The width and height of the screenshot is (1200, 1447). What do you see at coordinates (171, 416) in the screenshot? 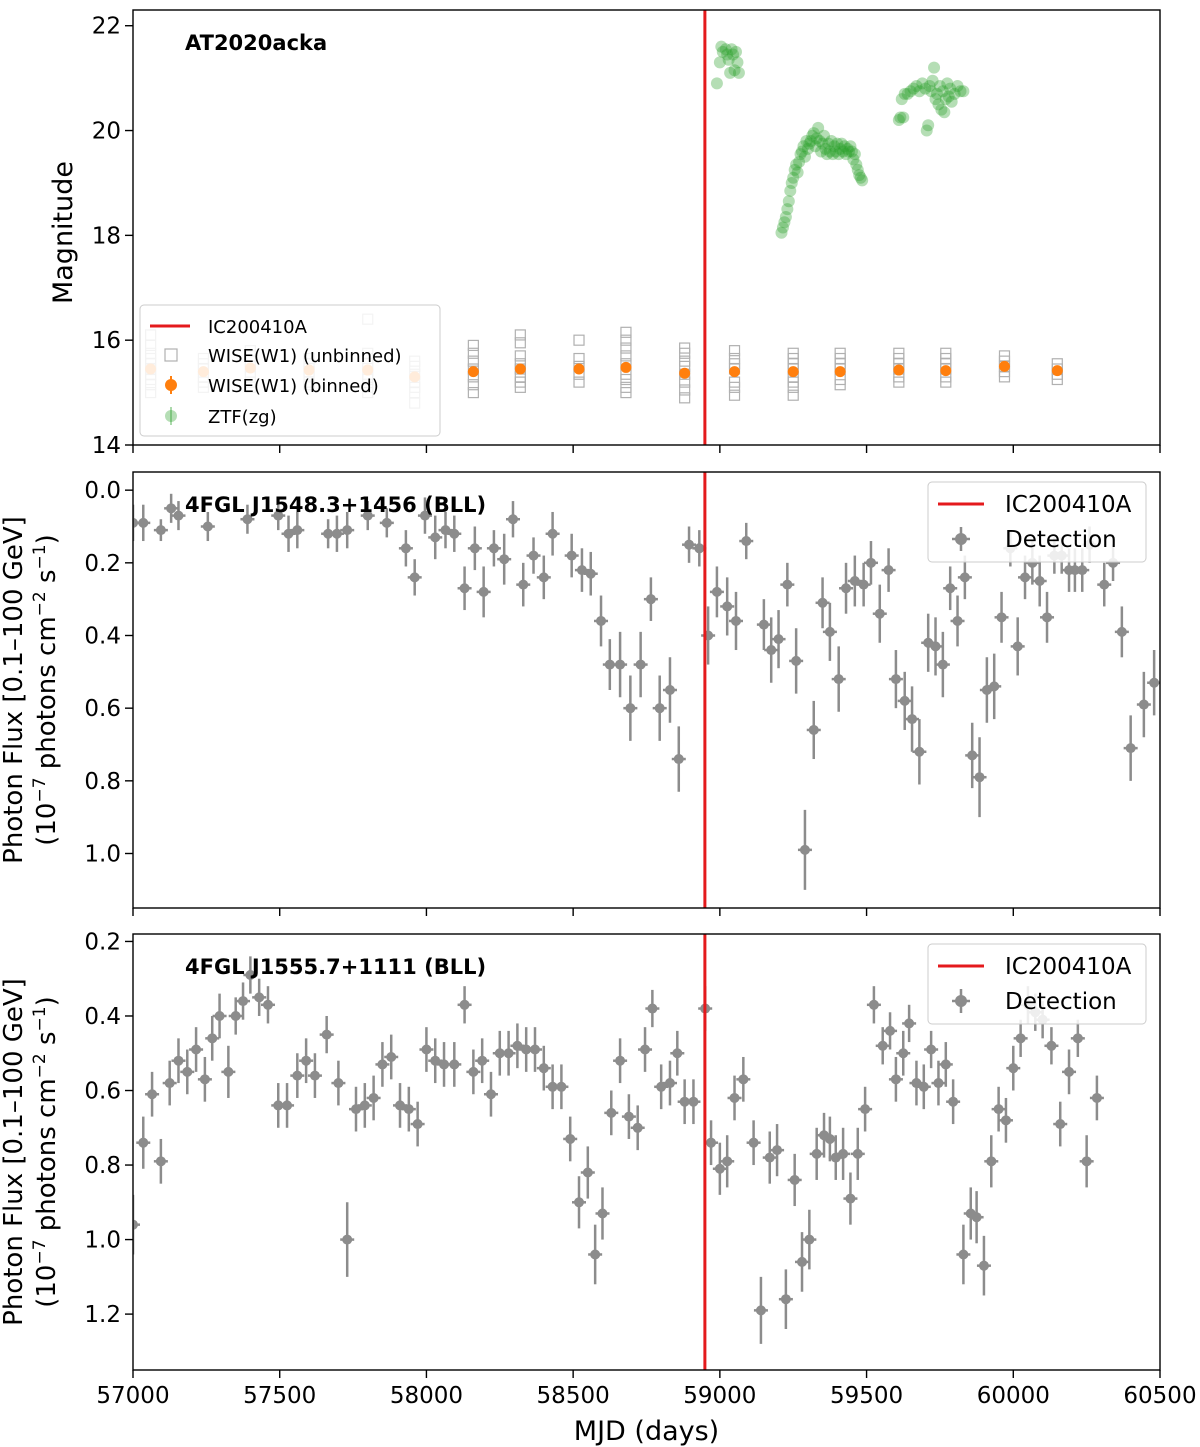
I see `legend-ztf-swatch` at bounding box center [171, 416].